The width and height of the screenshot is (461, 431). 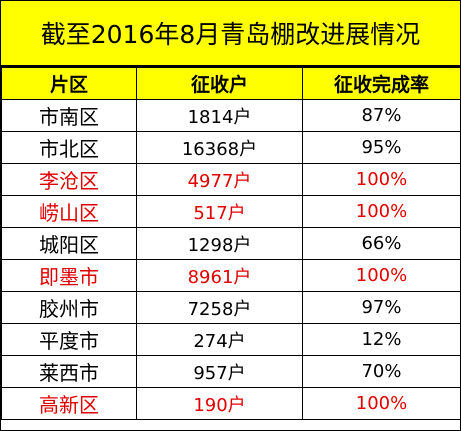 I want to click on table-row: 市北区 16368户 95%, so click(x=231, y=147).